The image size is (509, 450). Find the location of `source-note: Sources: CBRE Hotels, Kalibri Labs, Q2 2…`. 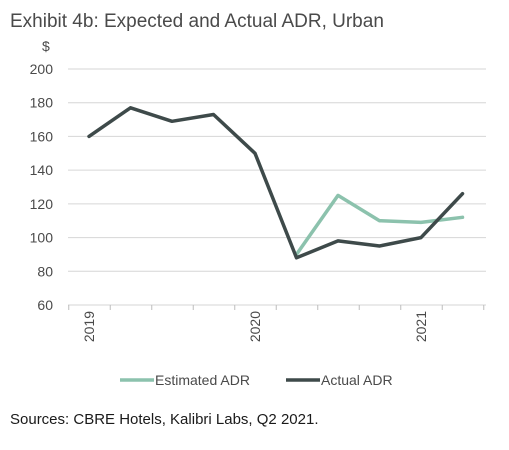

source-note: Sources: CBRE Hotels, Kalibri Labs, Q2 2… is located at coordinates (164, 419).